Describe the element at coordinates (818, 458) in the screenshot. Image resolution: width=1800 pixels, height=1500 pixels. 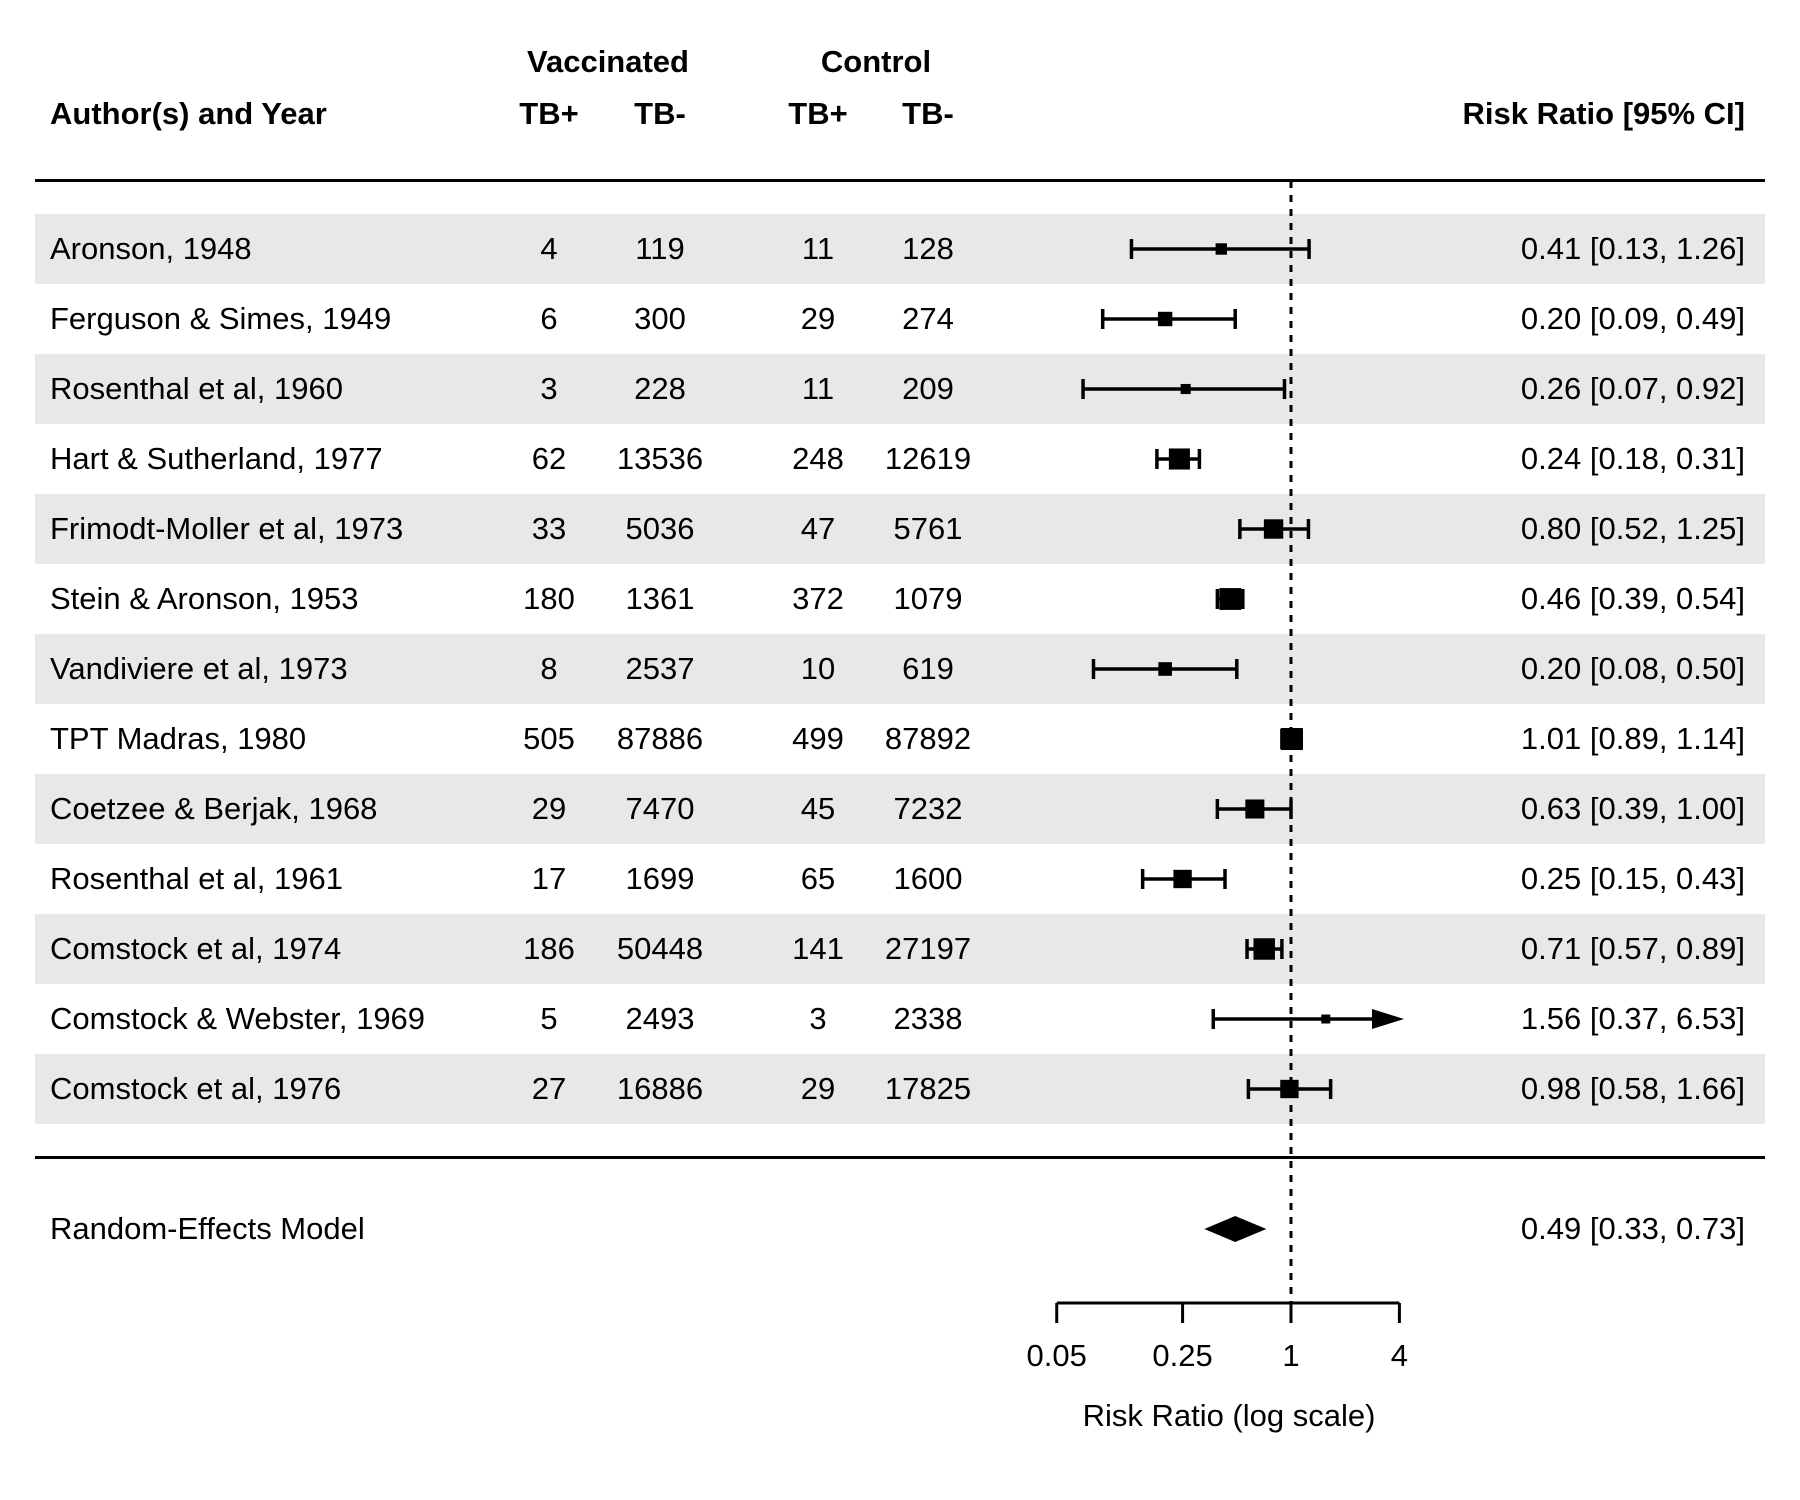
I see `count-ctl-tb-pos: 248` at that location.